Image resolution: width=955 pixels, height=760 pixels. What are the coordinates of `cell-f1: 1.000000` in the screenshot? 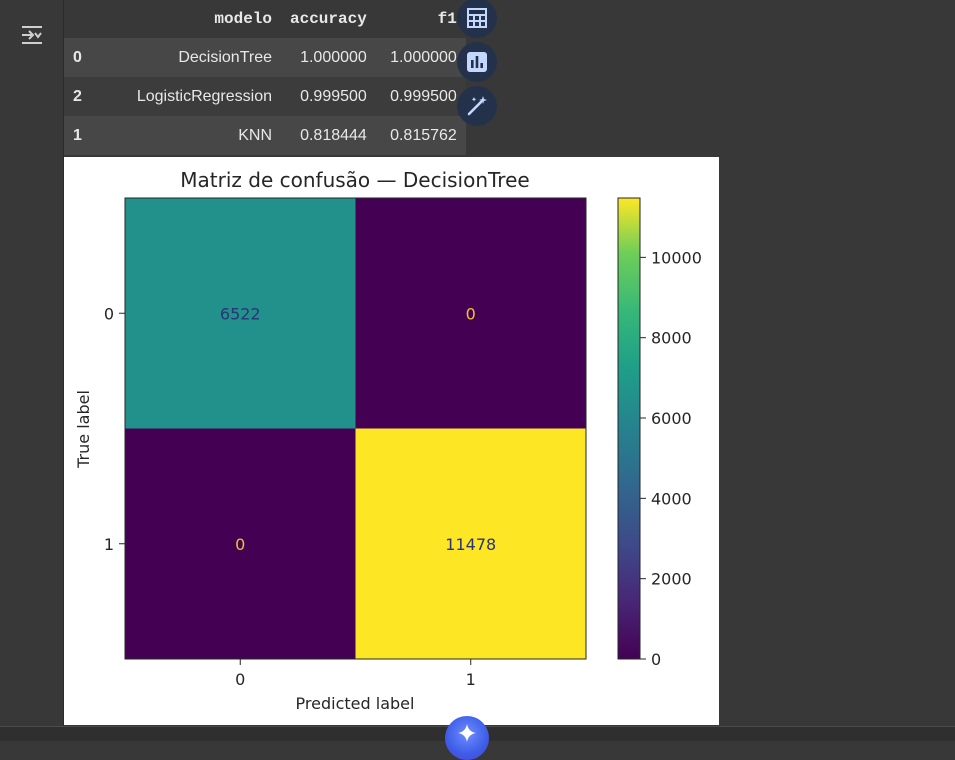 It's located at (420, 57).